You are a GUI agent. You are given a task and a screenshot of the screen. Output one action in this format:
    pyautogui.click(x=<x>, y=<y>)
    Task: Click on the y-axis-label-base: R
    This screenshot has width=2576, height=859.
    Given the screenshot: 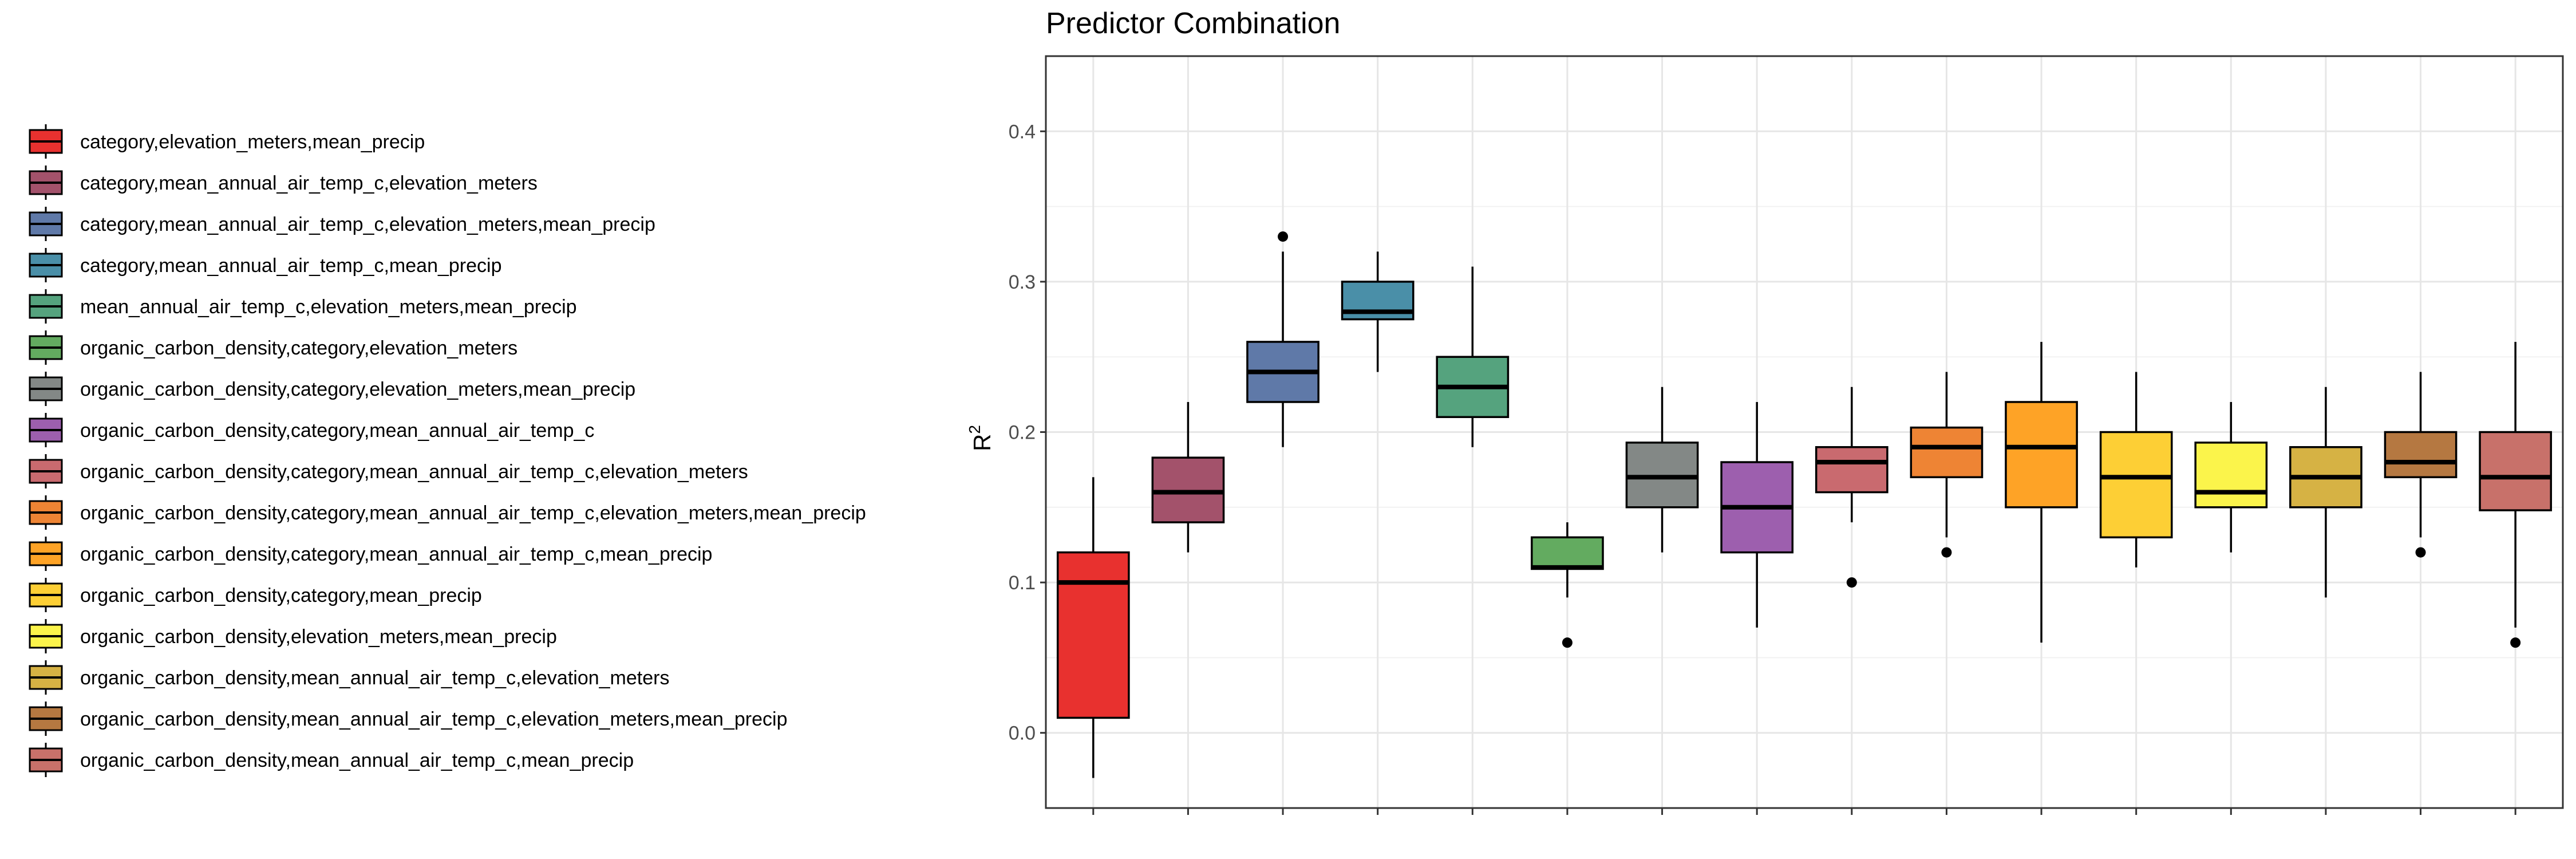 What is the action you would take?
    pyautogui.click(x=982, y=442)
    